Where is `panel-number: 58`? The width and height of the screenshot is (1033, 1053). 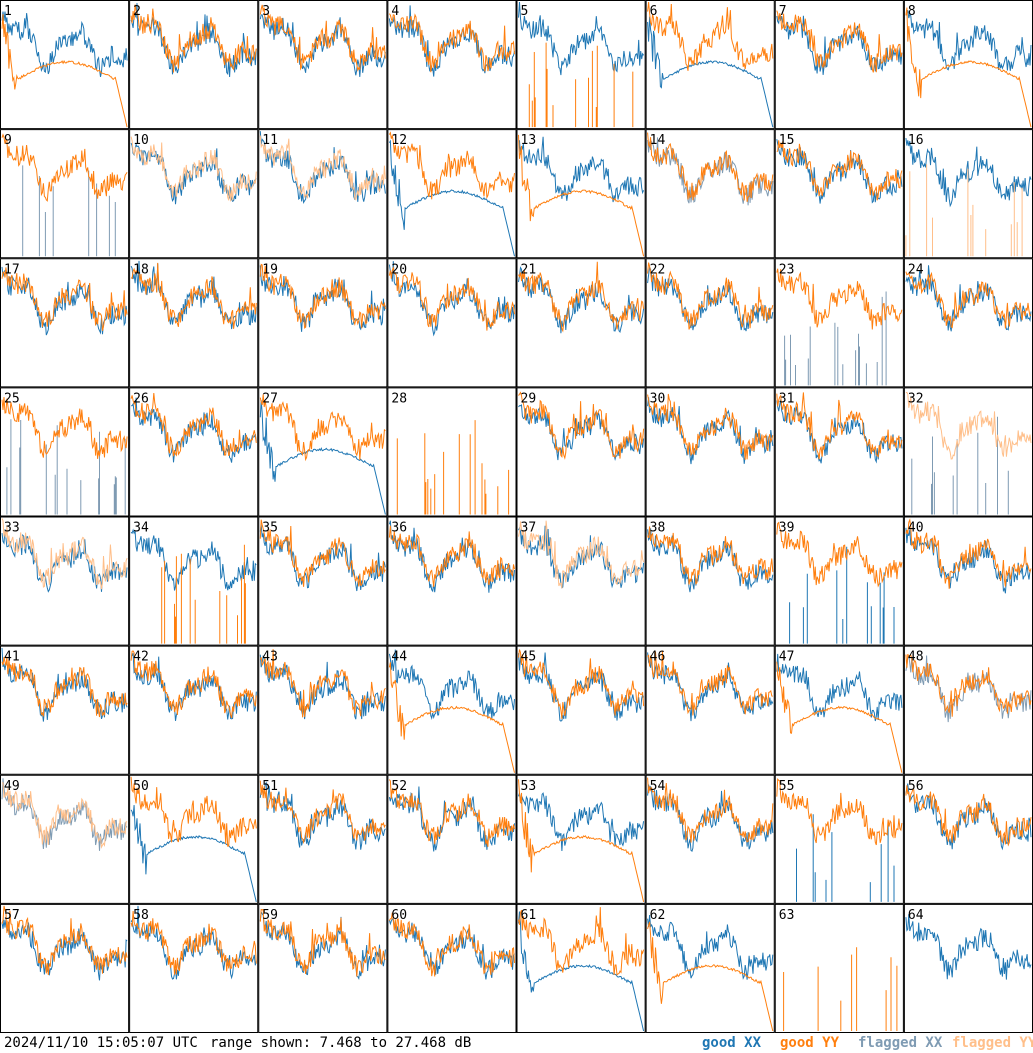
panel-number: 58 is located at coordinates (141, 915).